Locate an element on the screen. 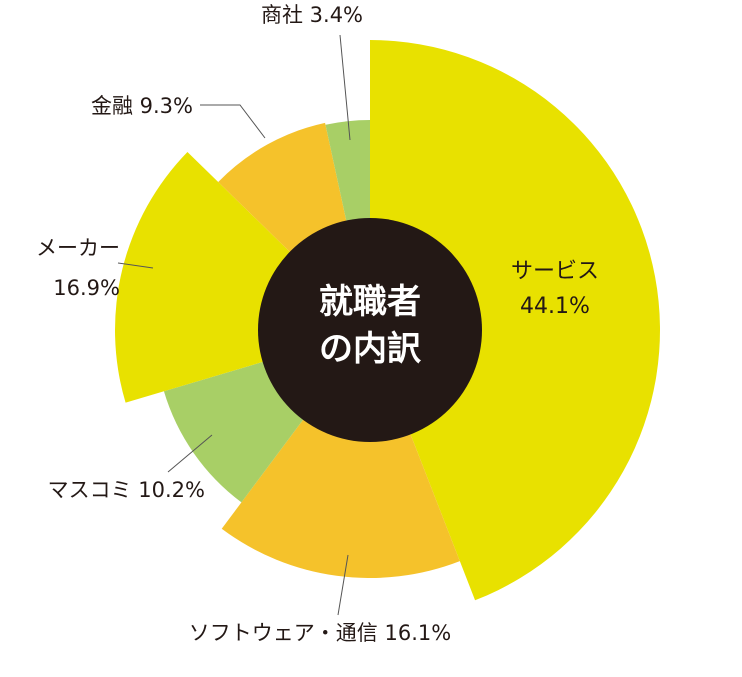 Image resolution: width=742 pixels, height=677 pixels. slice-label-1: サービス 44.1% is located at coordinates (555, 289).